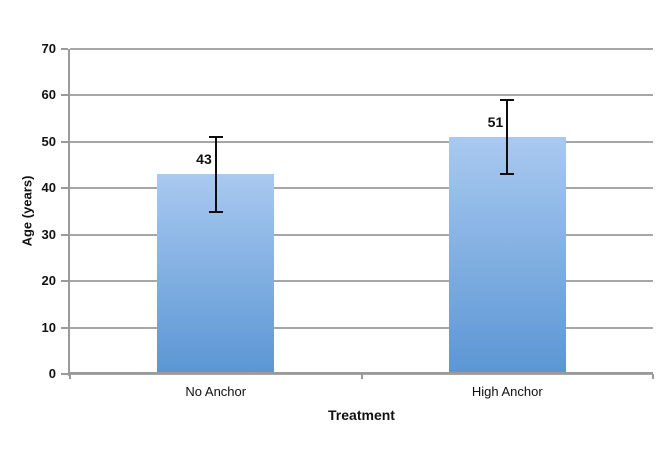 The image size is (661, 452). Describe the element at coordinates (48, 141) in the screenshot. I see `y-tick-label: 50` at that location.